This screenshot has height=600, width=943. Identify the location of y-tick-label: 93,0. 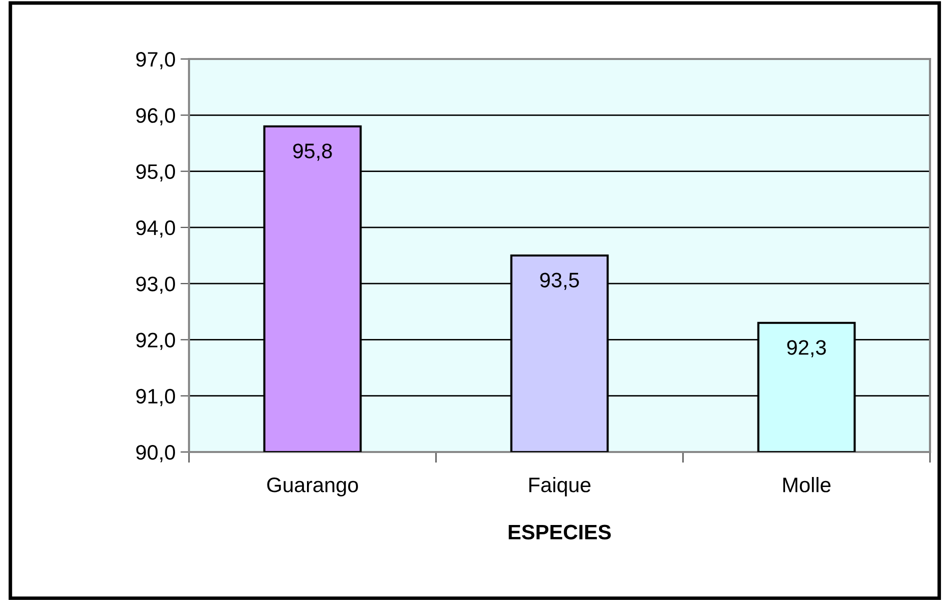
(155, 285).